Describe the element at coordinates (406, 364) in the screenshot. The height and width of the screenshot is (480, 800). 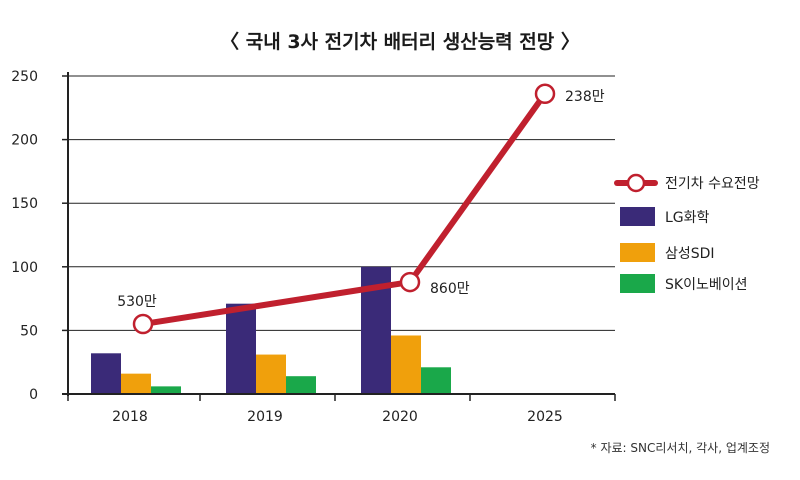
I see `bar-samsung-2020` at that location.